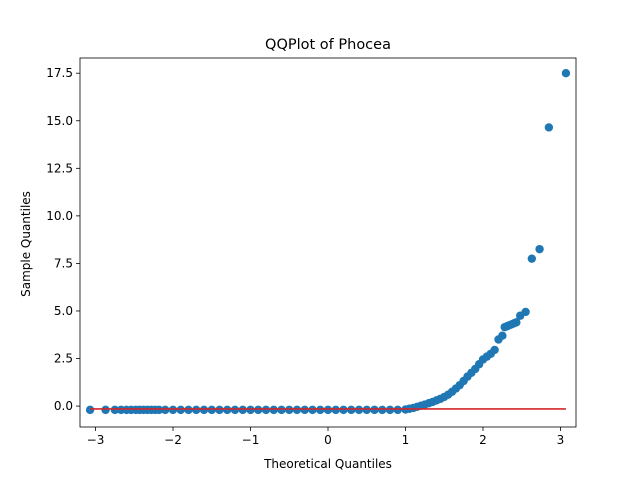 The image size is (640, 480). I want to click on y-tick-label: 15.0, so click(59, 121).